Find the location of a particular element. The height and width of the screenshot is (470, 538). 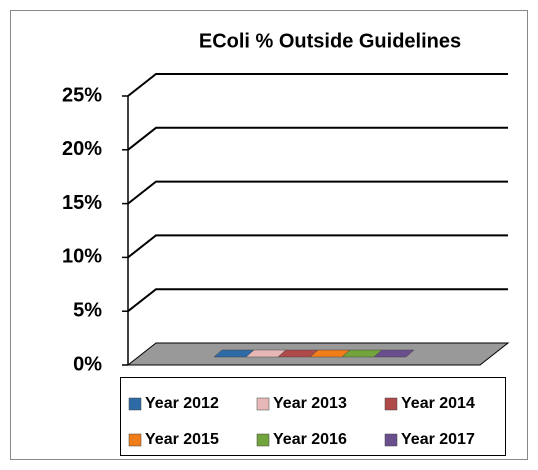

legend-box is located at coordinates (313, 416).